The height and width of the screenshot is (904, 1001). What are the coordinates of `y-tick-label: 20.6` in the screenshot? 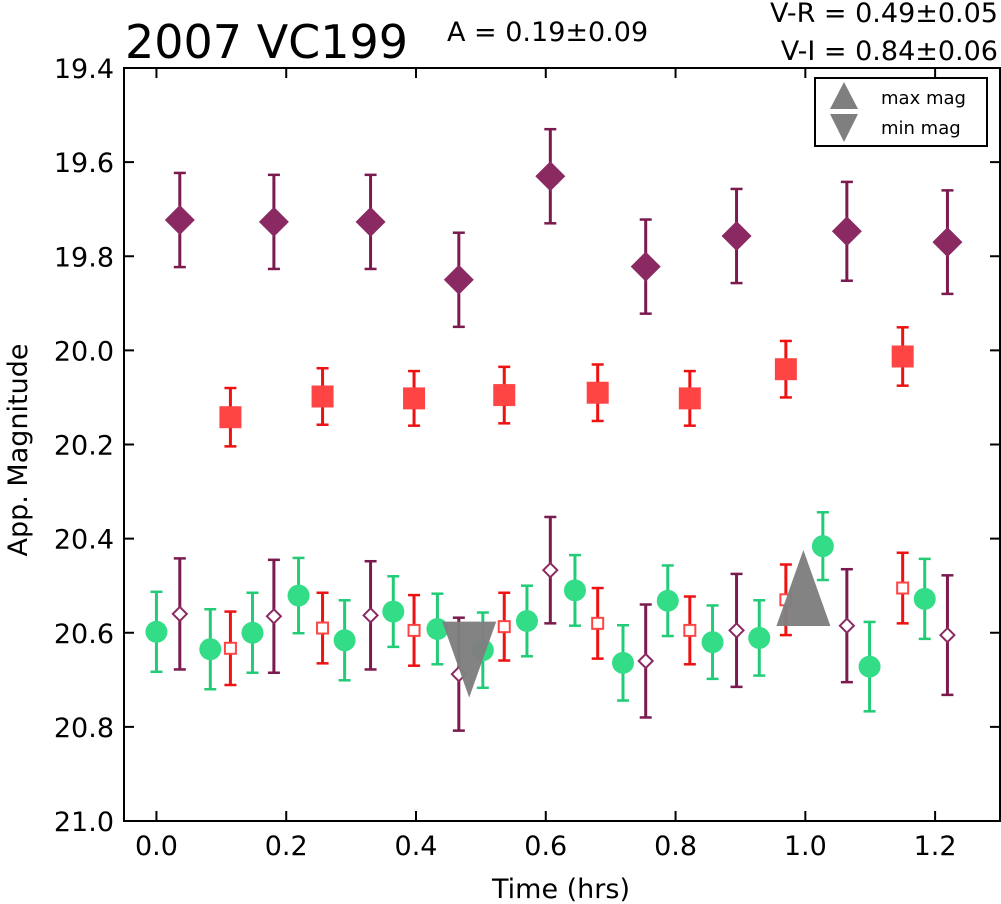 It's located at (84, 634).